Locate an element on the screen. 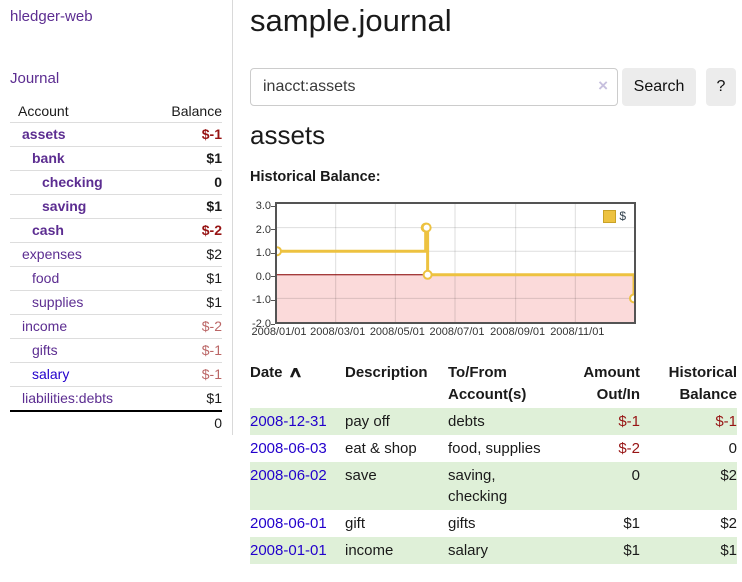 This screenshot has height=582, width=742. transaction-date: 2008-01-01 is located at coordinates (297, 550).